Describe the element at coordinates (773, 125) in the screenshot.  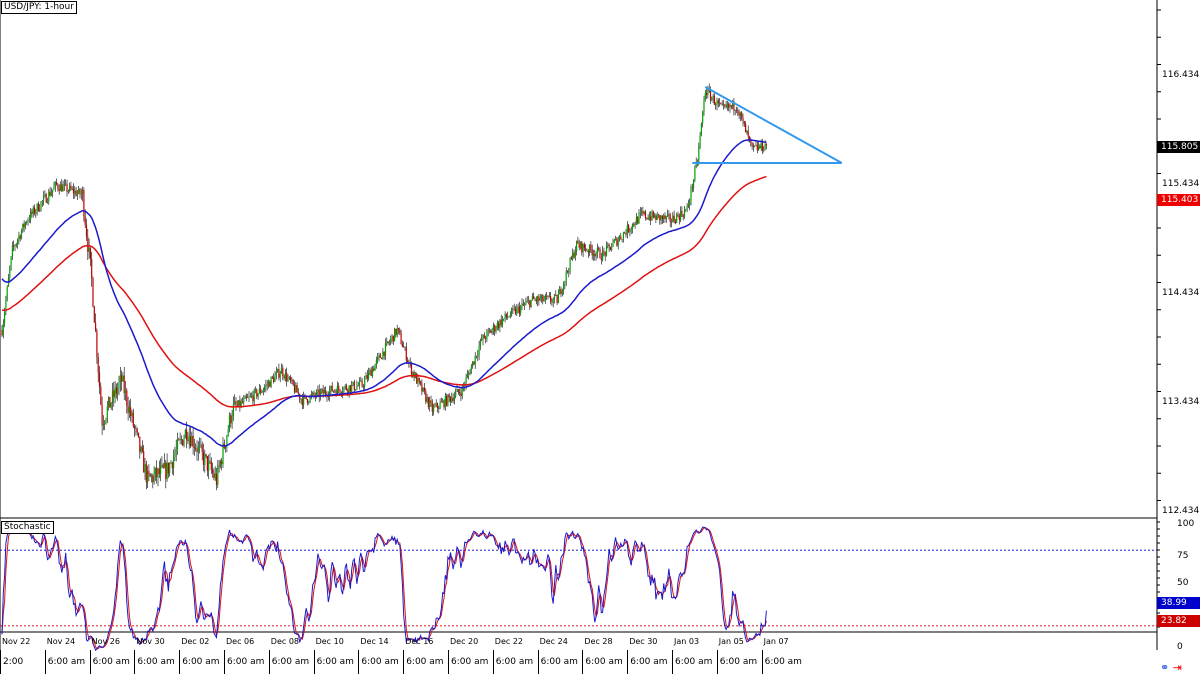
I see `triangle-upper-trendline` at that location.